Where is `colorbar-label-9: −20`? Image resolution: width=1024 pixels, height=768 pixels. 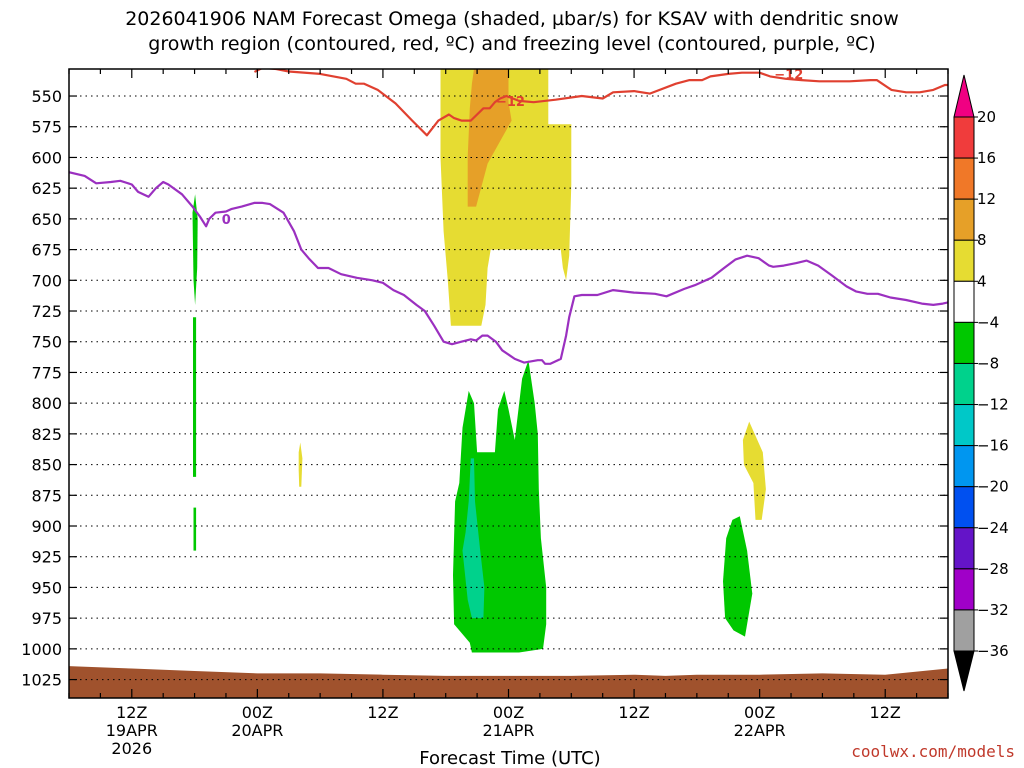 colorbar-label-9: −20 is located at coordinates (993, 487).